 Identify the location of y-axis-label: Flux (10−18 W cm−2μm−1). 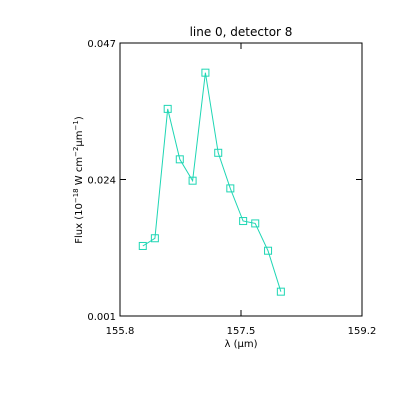
(78, 180).